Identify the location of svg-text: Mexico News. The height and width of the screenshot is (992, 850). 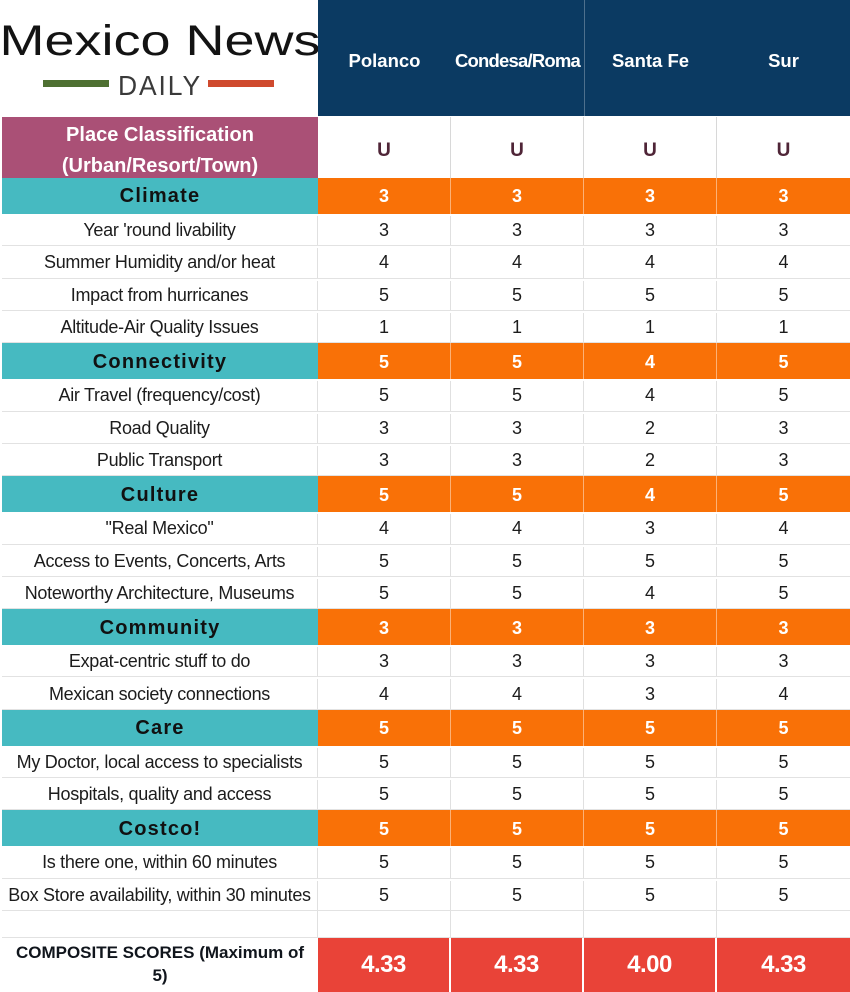
(159, 41).